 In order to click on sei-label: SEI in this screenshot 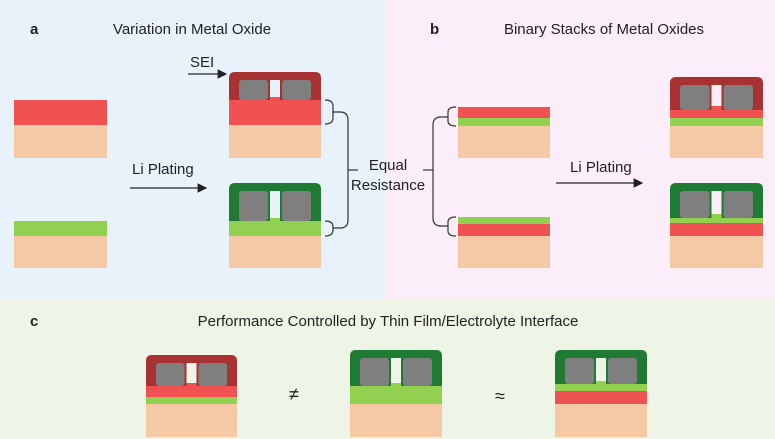, I will do `click(202, 62)`.